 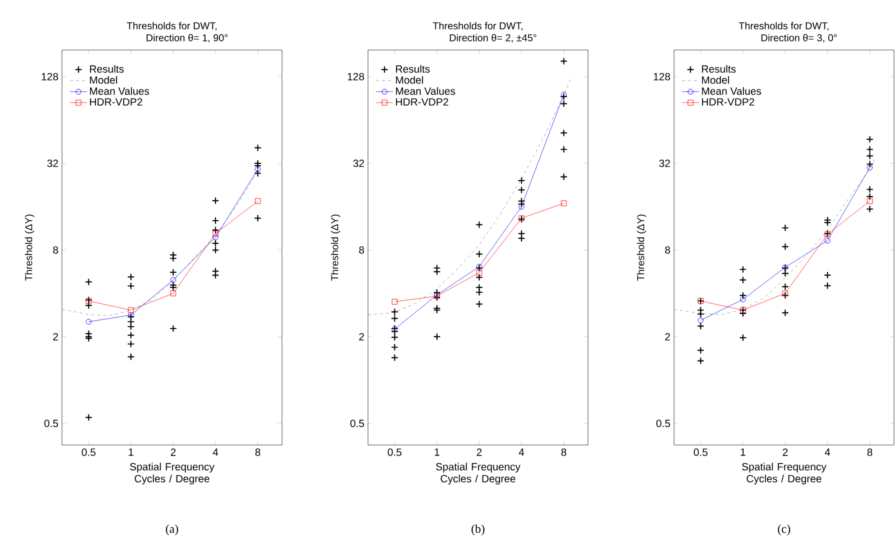 I want to click on text: (b), so click(x=478, y=530).